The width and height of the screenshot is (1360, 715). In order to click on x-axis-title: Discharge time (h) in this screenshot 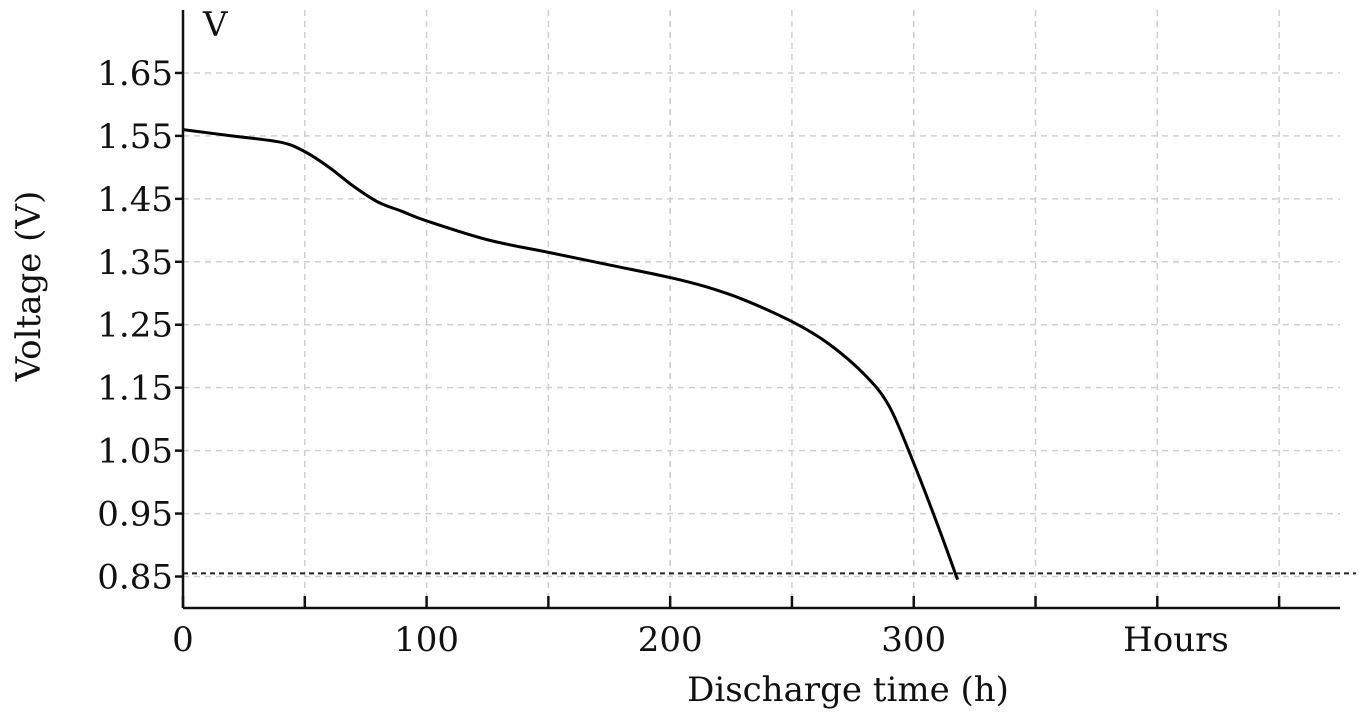, I will do `click(848, 690)`.